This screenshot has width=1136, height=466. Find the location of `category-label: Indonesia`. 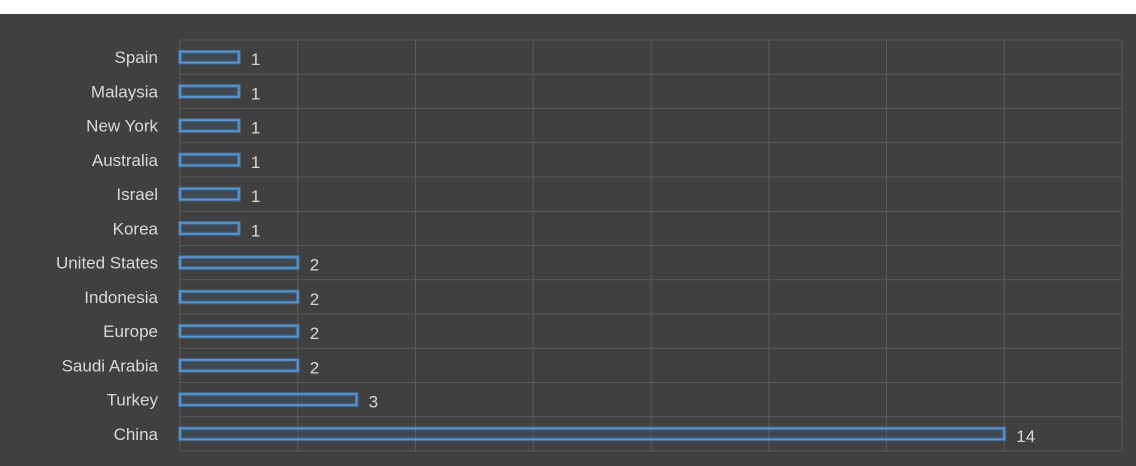

category-label: Indonesia is located at coordinates (121, 297).